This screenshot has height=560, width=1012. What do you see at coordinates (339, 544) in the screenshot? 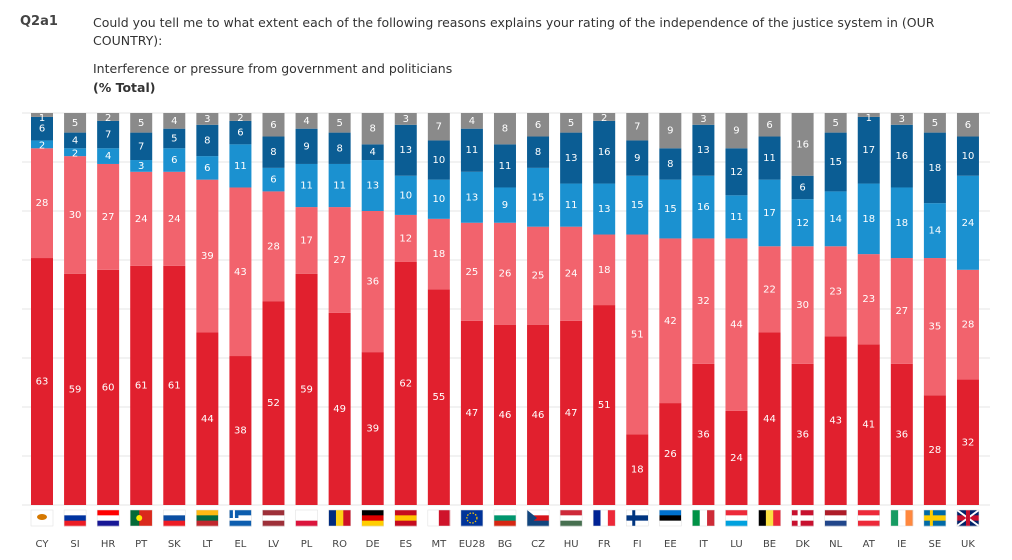
I see `x-tick-label: RO` at bounding box center [339, 544].